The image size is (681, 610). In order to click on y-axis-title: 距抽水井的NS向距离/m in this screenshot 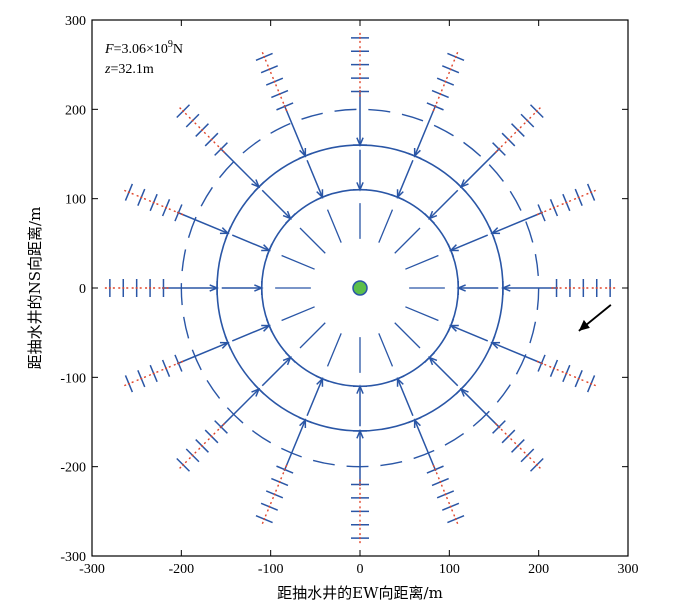, I will do `click(35, 288)`.